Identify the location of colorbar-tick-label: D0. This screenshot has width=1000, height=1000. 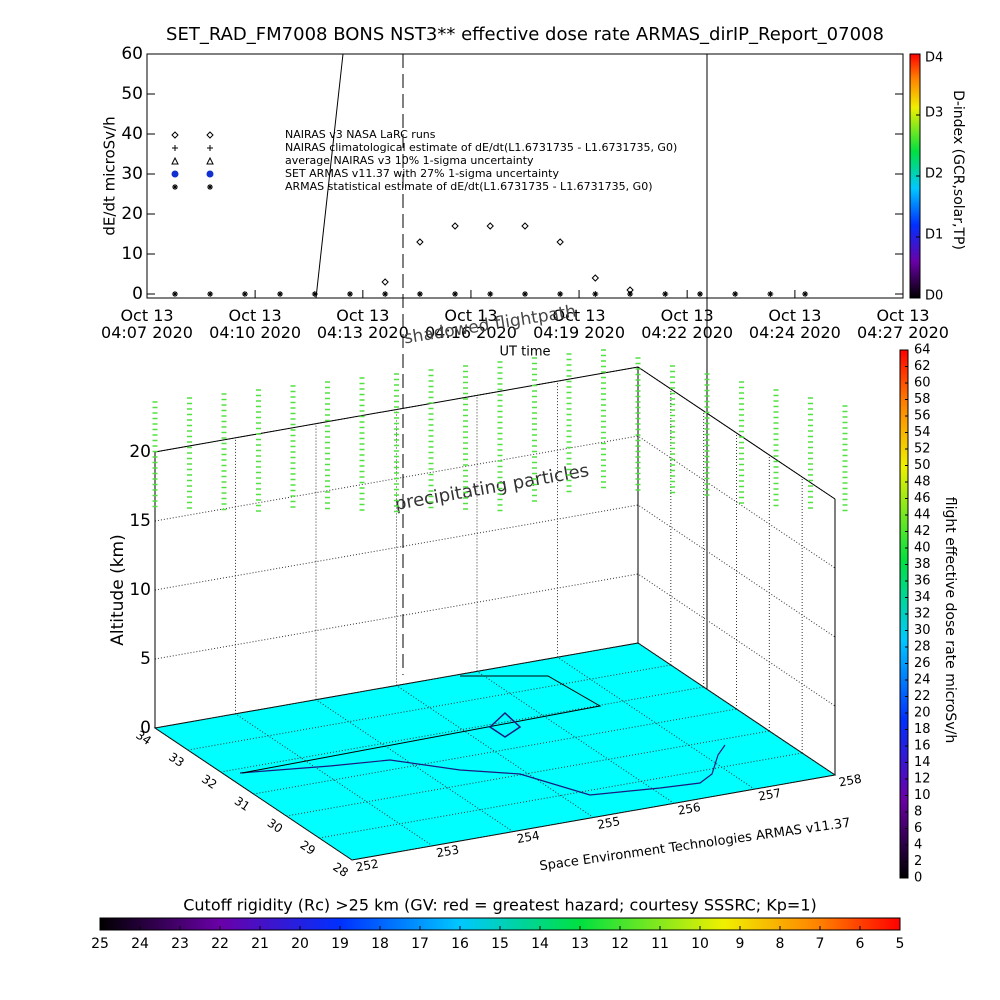
(934, 296).